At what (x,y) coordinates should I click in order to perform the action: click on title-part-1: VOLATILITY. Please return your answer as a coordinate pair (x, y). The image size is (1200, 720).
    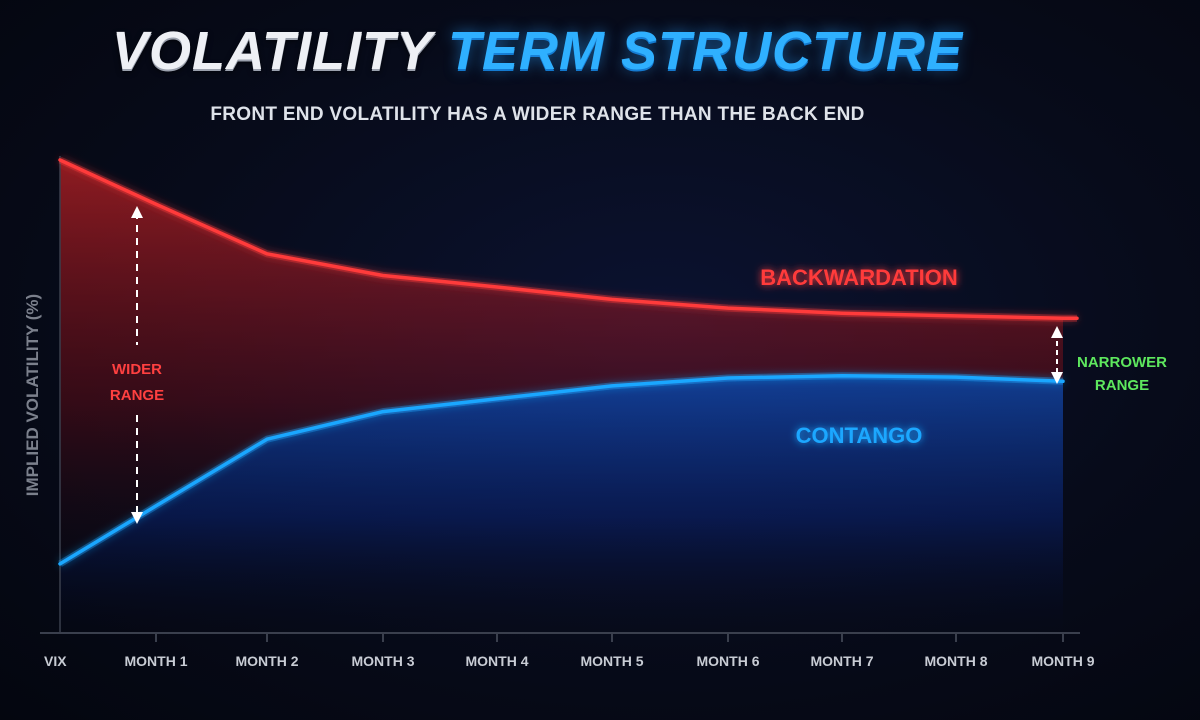
    Looking at the image, I should click on (272, 51).